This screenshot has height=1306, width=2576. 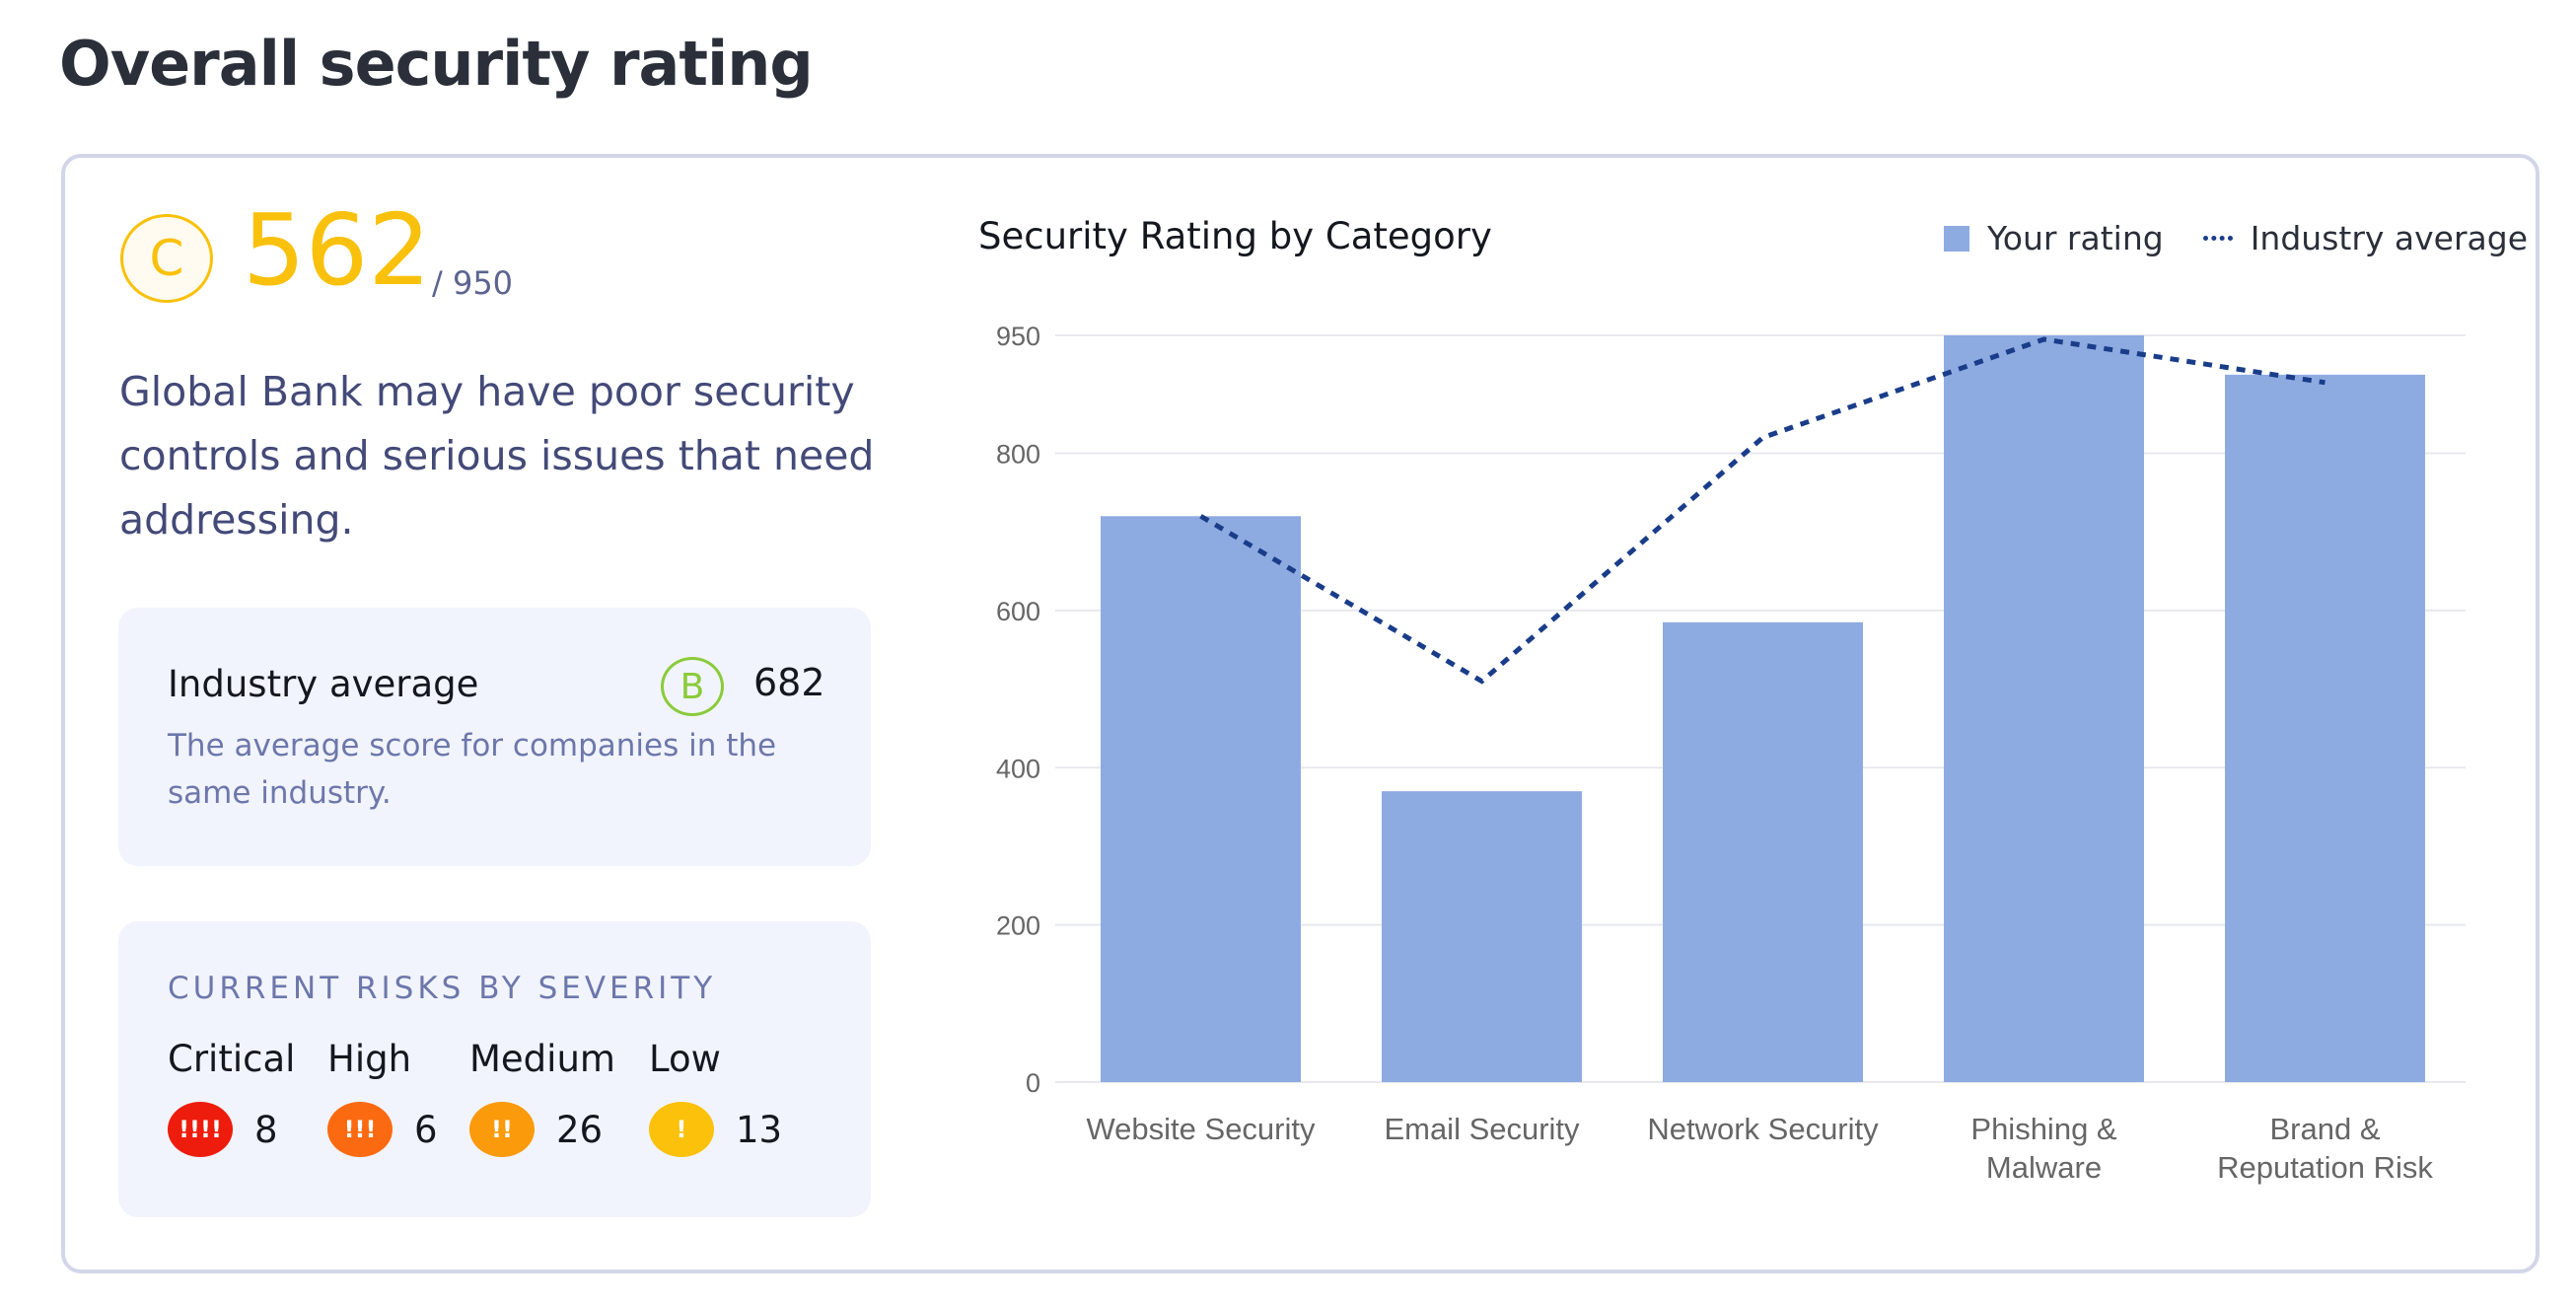 I want to click on severity-label: Medium, so click(x=542, y=1059).